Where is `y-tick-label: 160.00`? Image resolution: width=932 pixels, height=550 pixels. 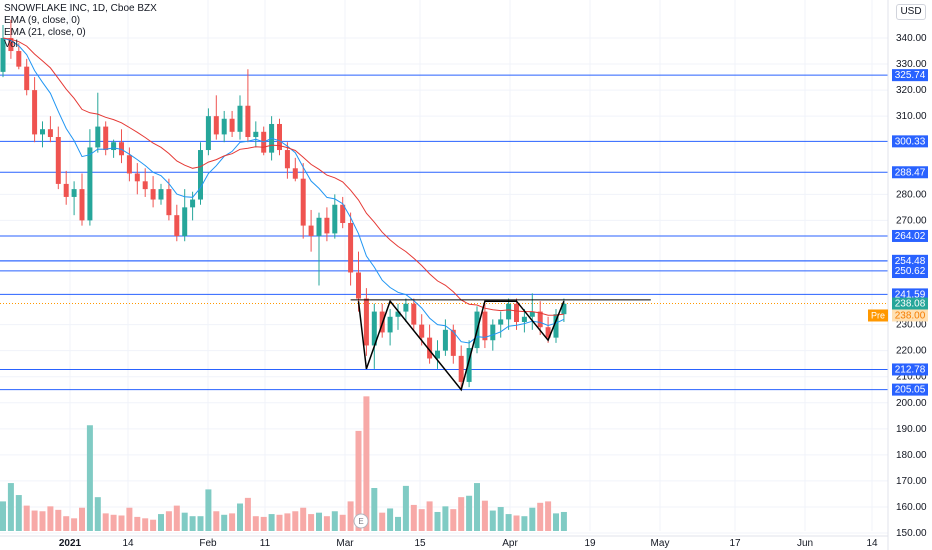 y-tick-label: 160.00 is located at coordinates (911, 507).